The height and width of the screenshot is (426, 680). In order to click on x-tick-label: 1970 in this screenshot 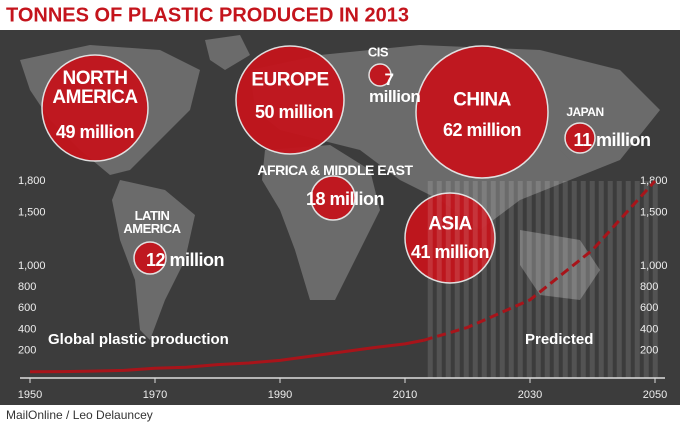, I will do `click(155, 395)`.